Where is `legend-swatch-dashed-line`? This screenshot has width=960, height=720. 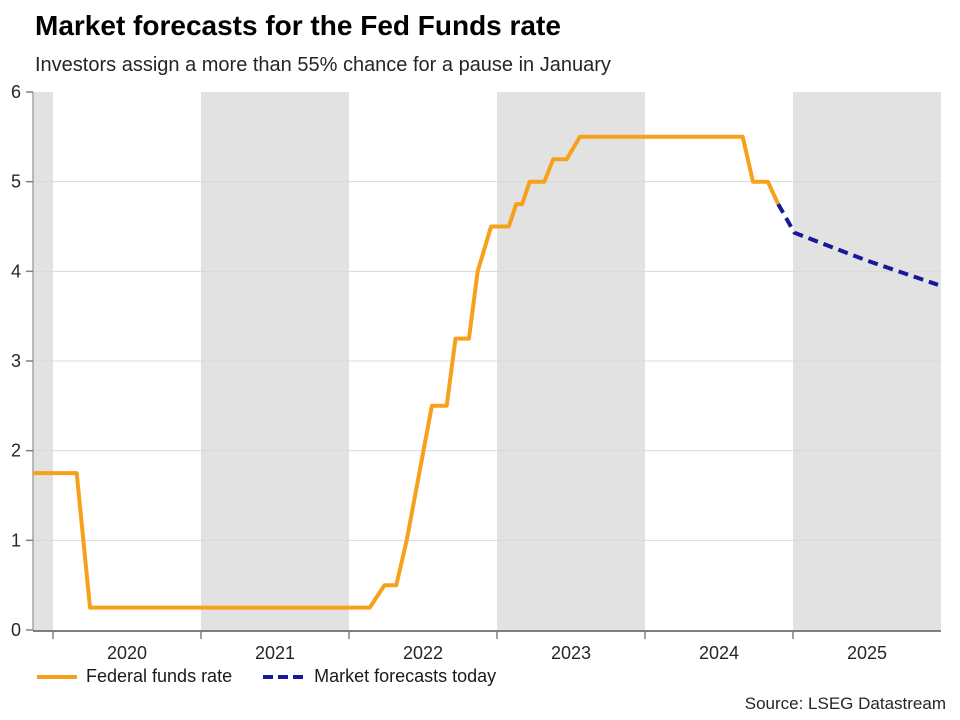
legend-swatch-dashed-line is located at coordinates (284, 676).